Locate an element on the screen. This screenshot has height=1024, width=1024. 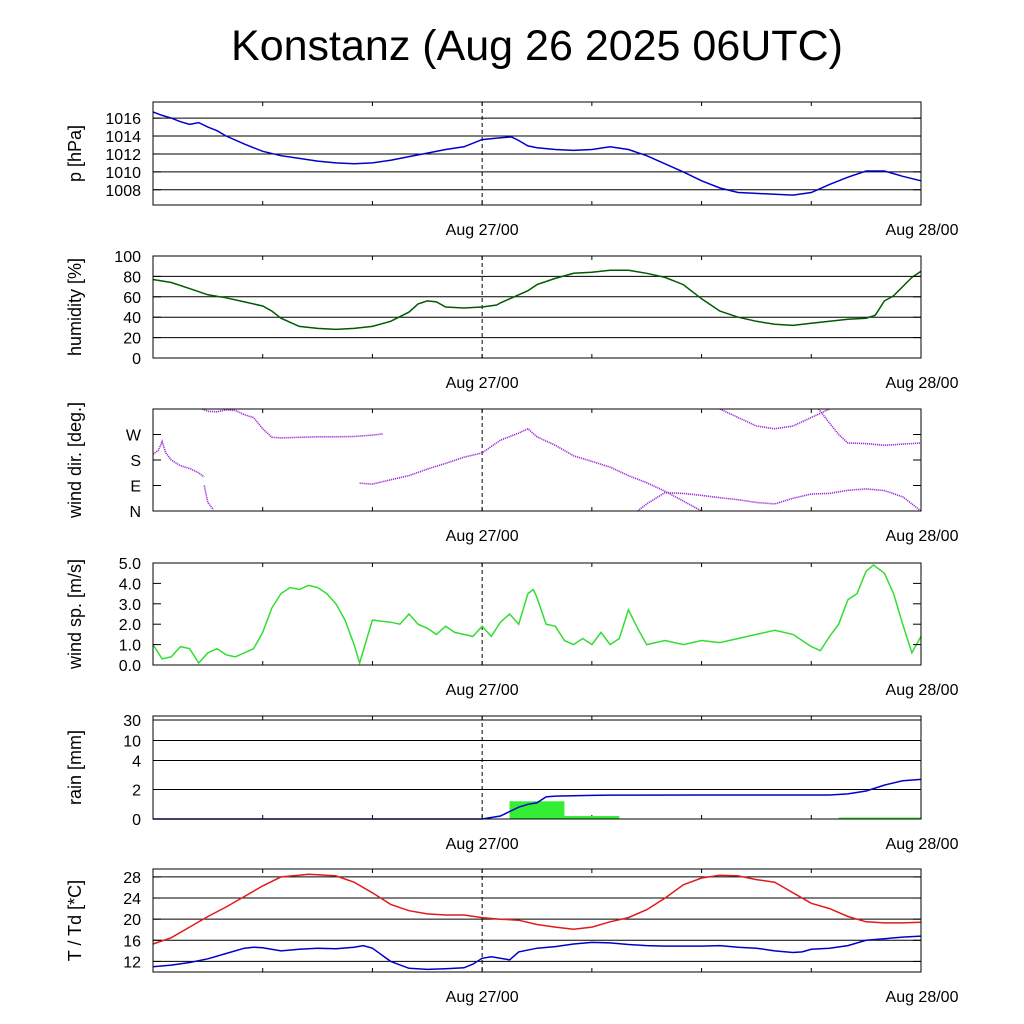
y-tick-label: 3.0 is located at coordinates (130, 605).